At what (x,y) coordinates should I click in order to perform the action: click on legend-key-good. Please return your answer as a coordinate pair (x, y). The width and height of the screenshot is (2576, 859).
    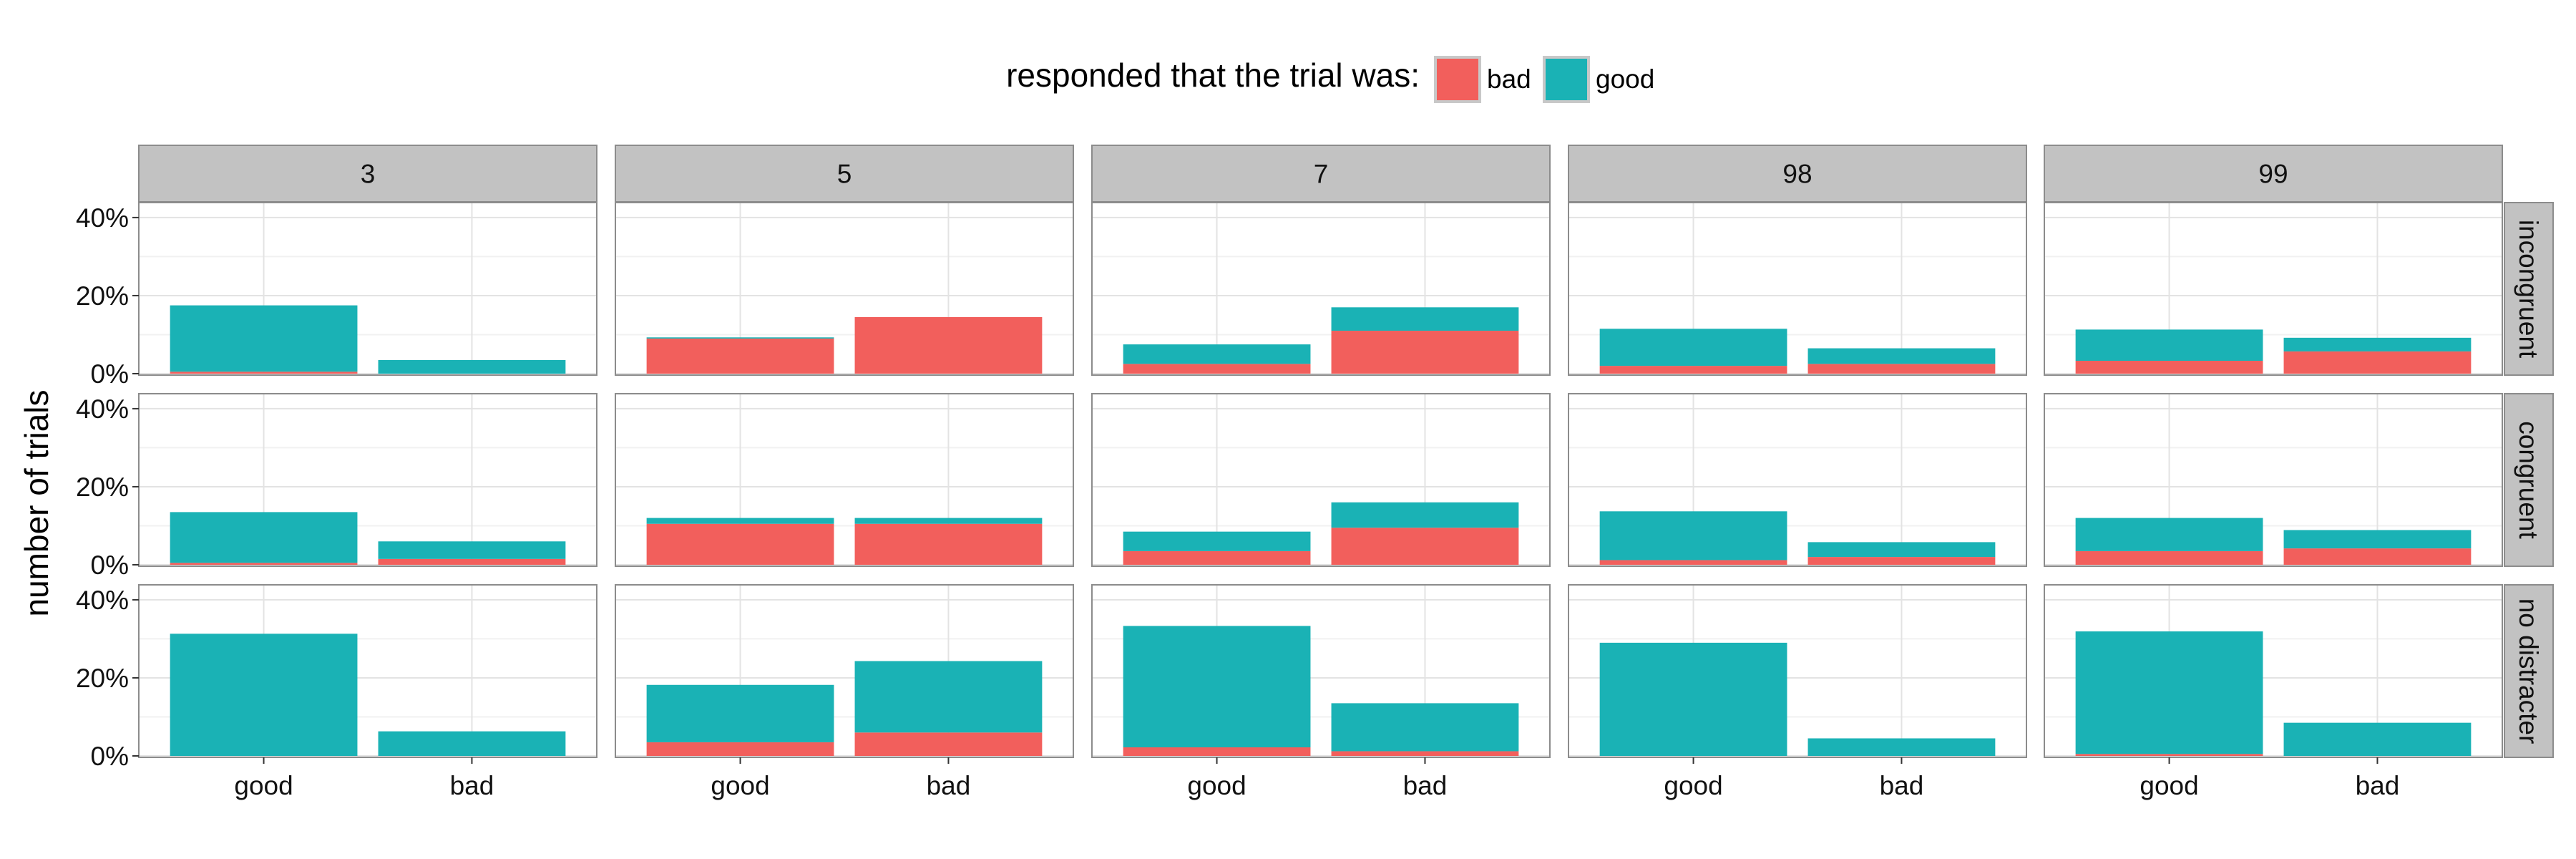
    Looking at the image, I should click on (1567, 79).